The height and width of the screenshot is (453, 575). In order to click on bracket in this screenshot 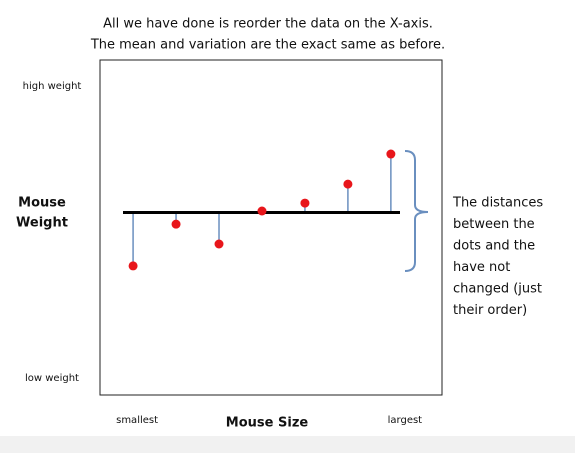, I will do `click(416, 211)`.